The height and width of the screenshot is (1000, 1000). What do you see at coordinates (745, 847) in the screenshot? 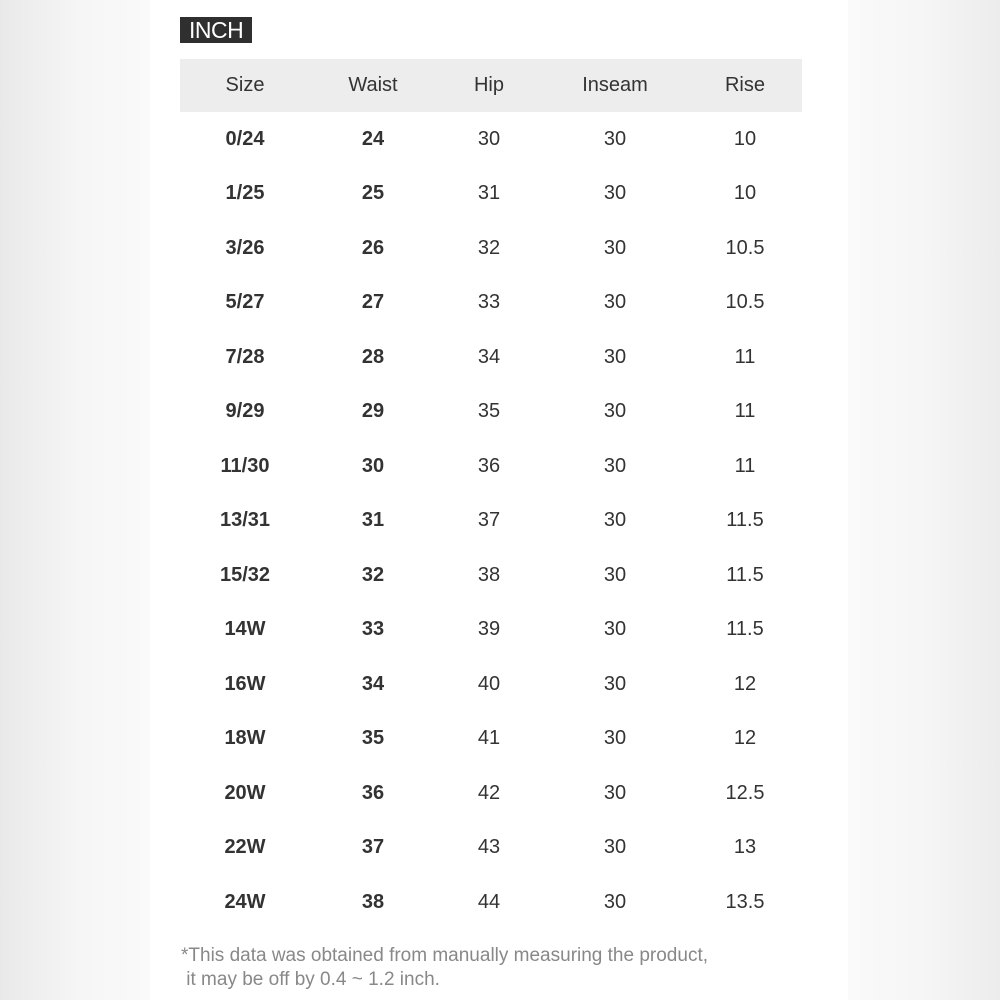
I see `cell-rise: 13` at bounding box center [745, 847].